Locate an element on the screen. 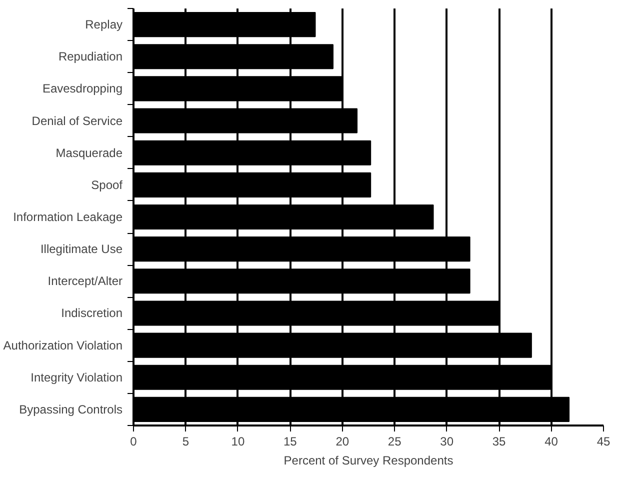 Image resolution: width=621 pixels, height=478 pixels. x-tick-label: 25 is located at coordinates (395, 441).